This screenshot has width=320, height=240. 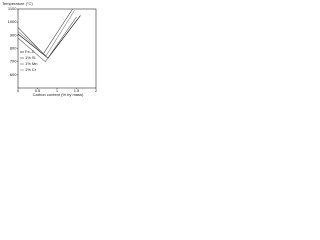 I want to click on legend-label: 1% Si, so click(x=30, y=57).